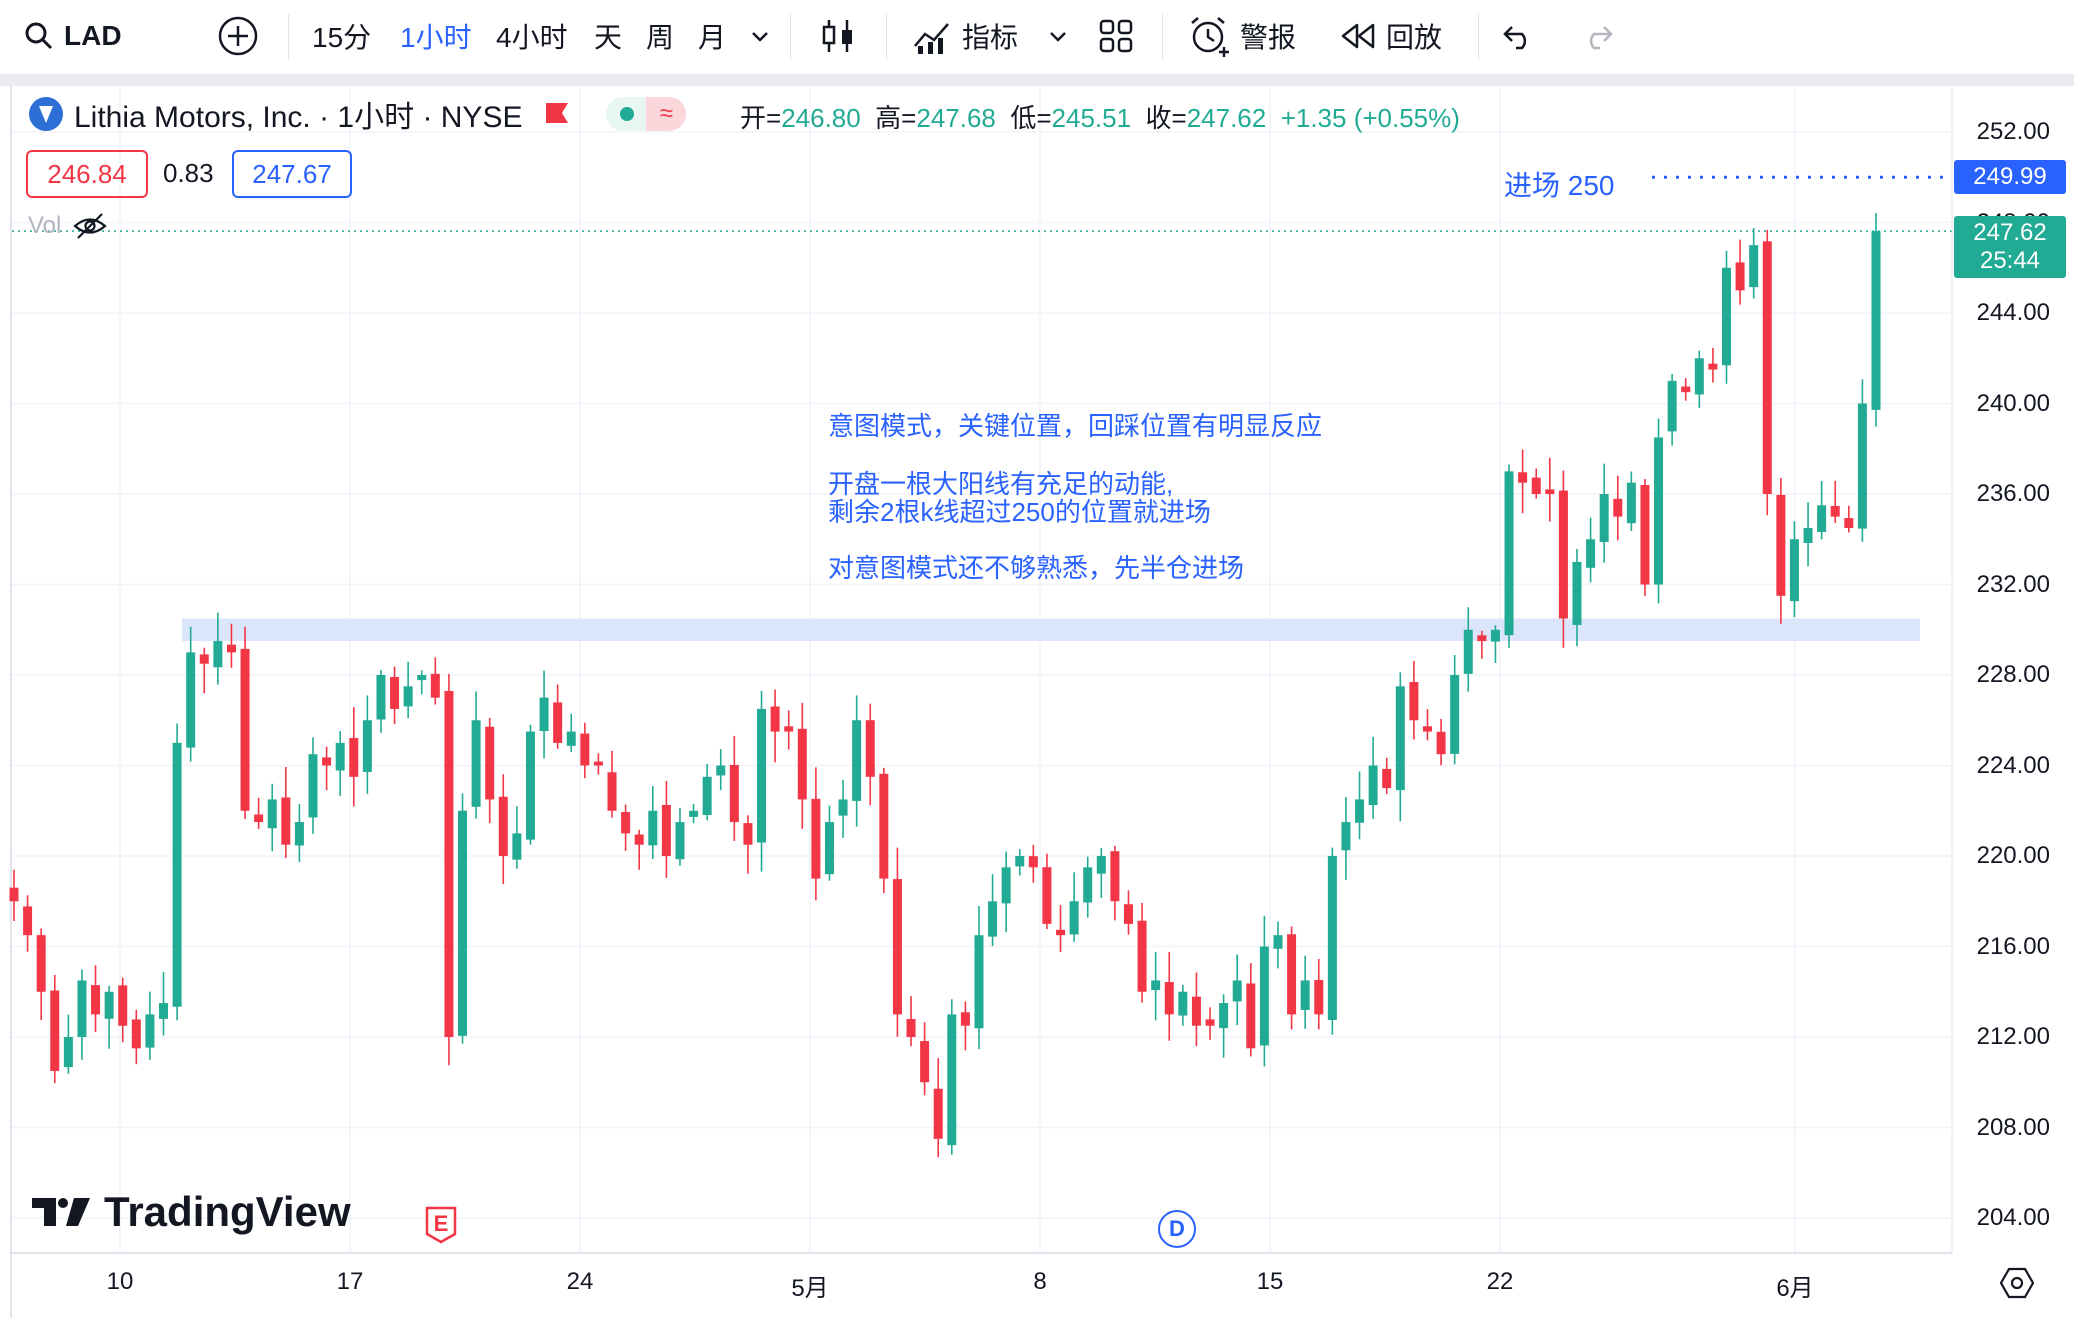  What do you see at coordinates (1559, 185) in the screenshot?
I see `entry-annotation: 进场 250` at bounding box center [1559, 185].